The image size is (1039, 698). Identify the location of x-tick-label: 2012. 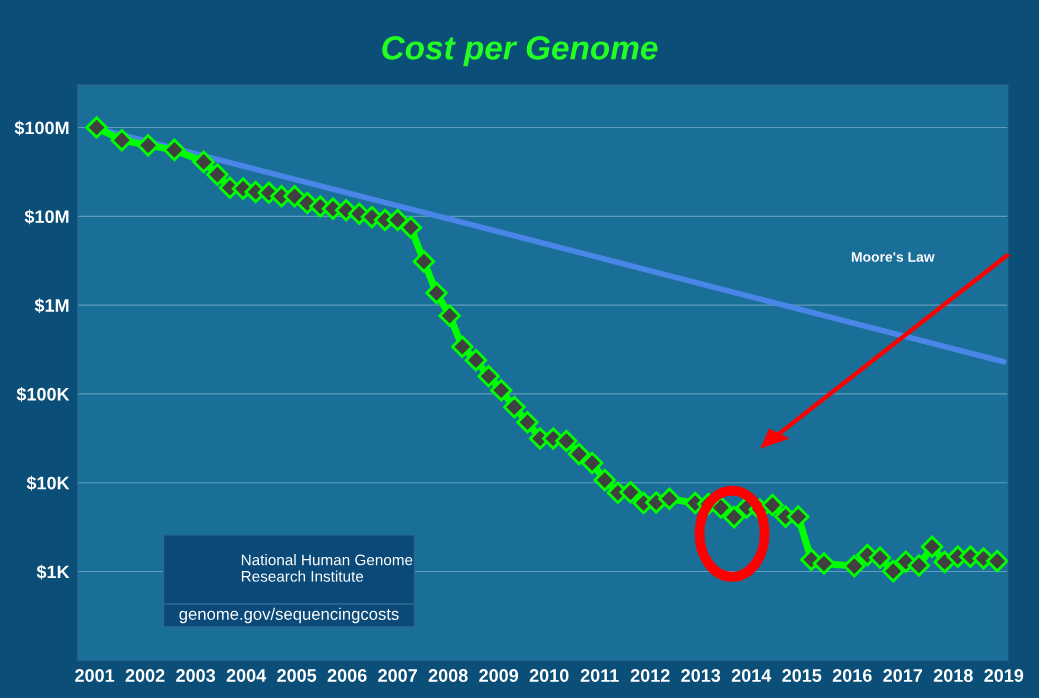
(650, 675).